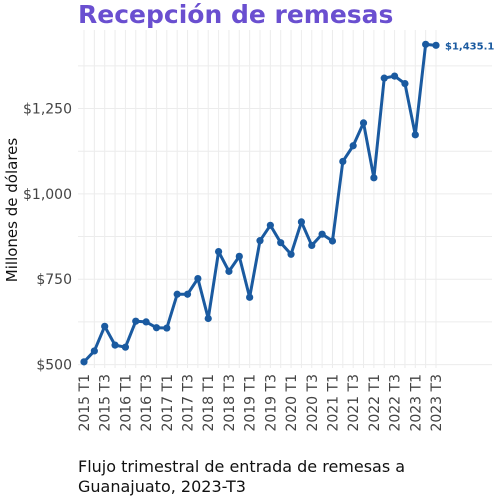 This screenshot has width=500, height=500. Describe the element at coordinates (54, 366) in the screenshot. I see `y-tick-label: $500` at that location.